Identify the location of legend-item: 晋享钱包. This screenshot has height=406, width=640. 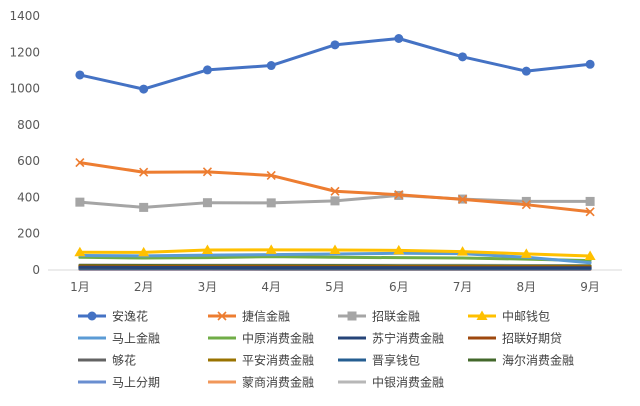
(379, 360).